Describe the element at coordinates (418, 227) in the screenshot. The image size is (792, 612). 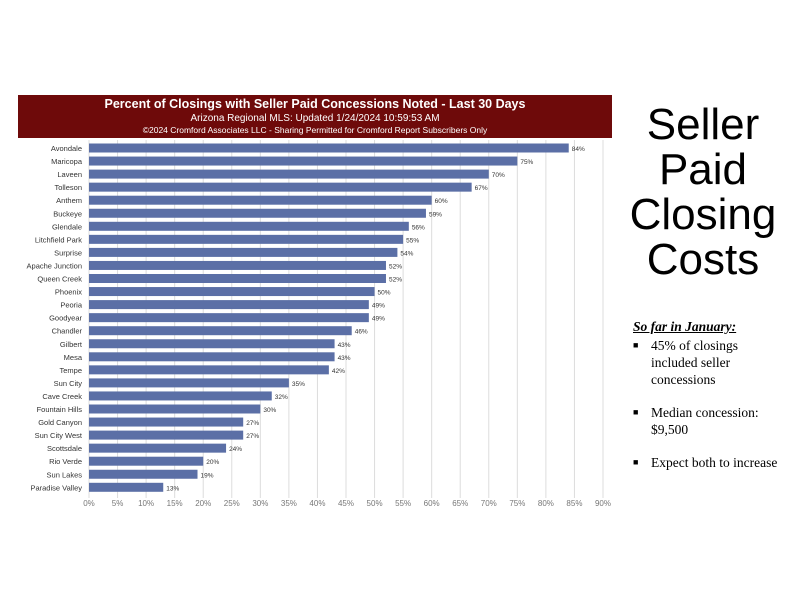
I see `value-label: 56%` at that location.